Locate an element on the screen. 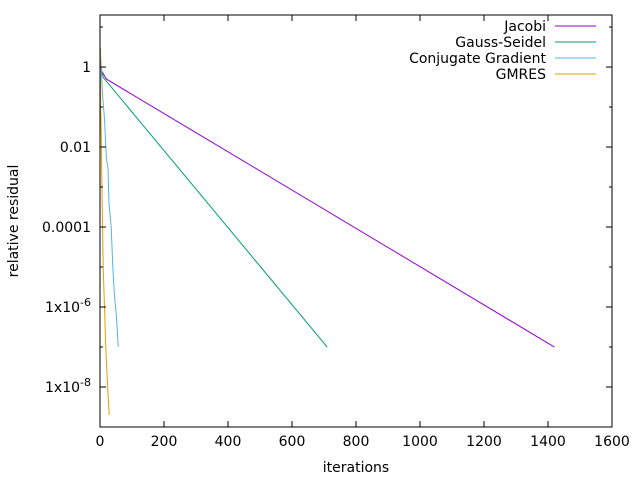  y-axis-label: relative residual is located at coordinates (14, 221).